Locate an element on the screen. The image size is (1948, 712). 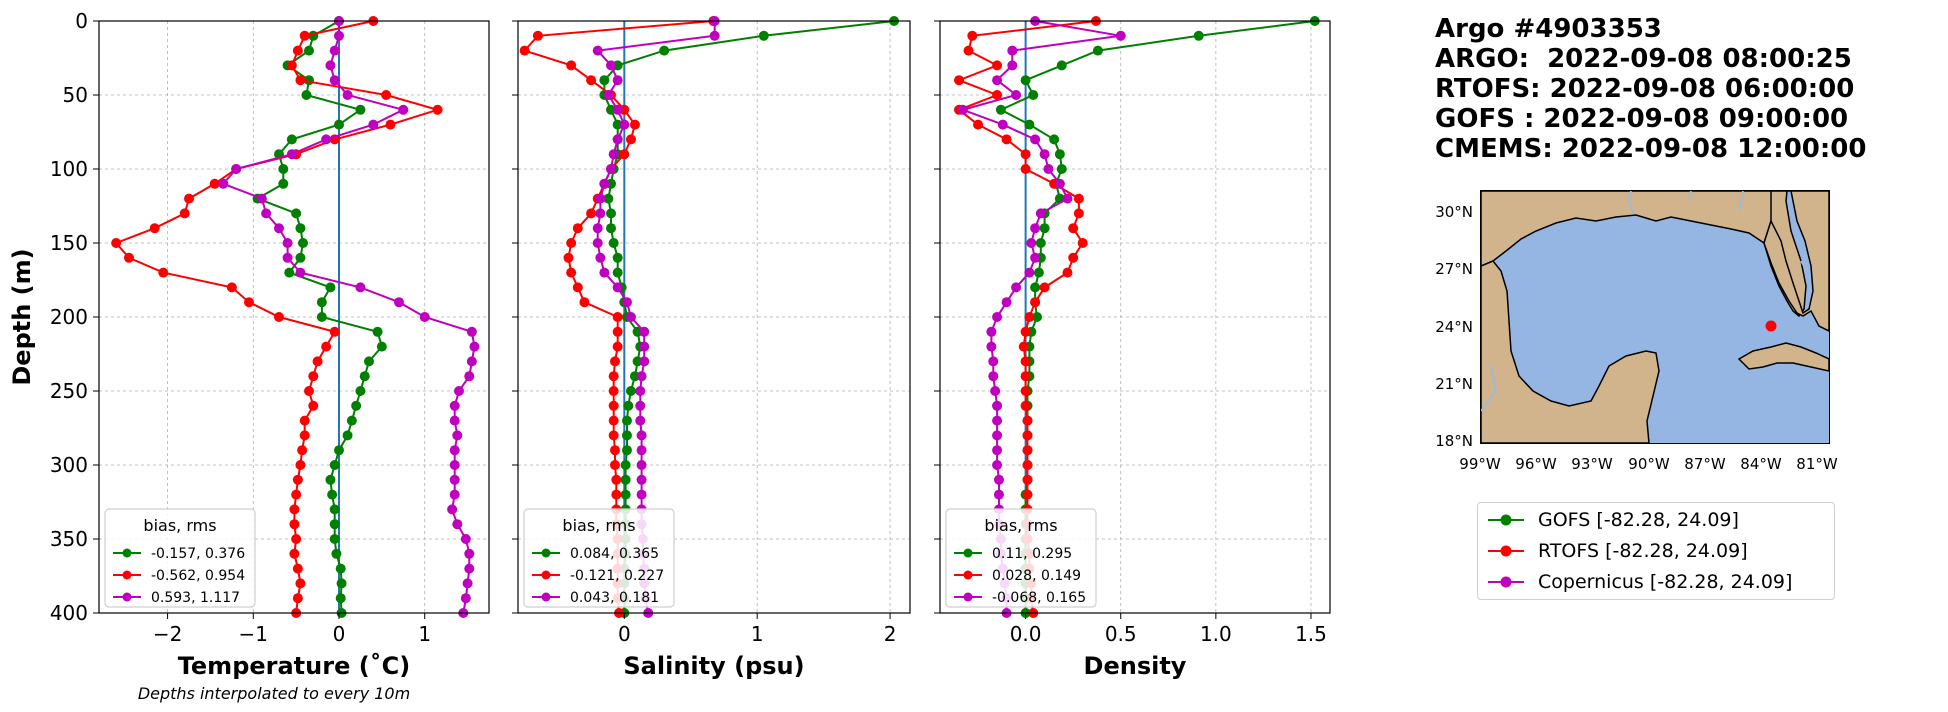
legend-title: bias, rms is located at coordinates (598, 525).